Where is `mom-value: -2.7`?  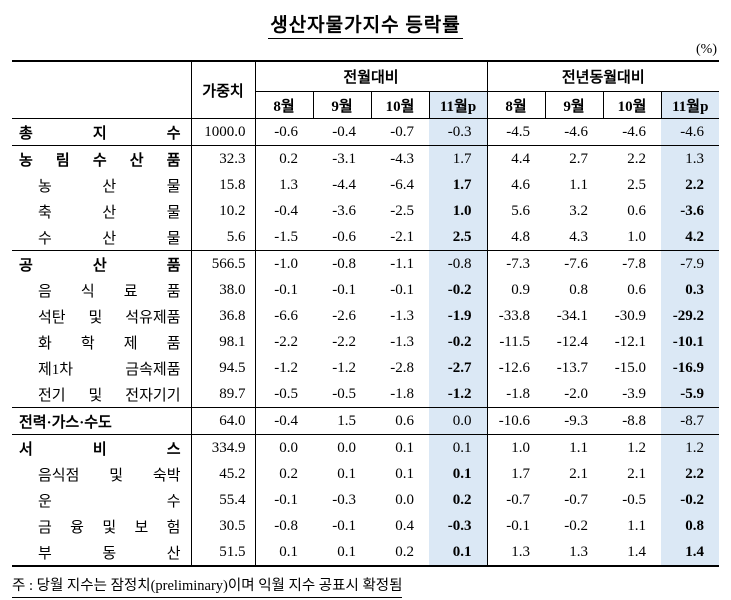 mom-value: -2.7 is located at coordinates (458, 368).